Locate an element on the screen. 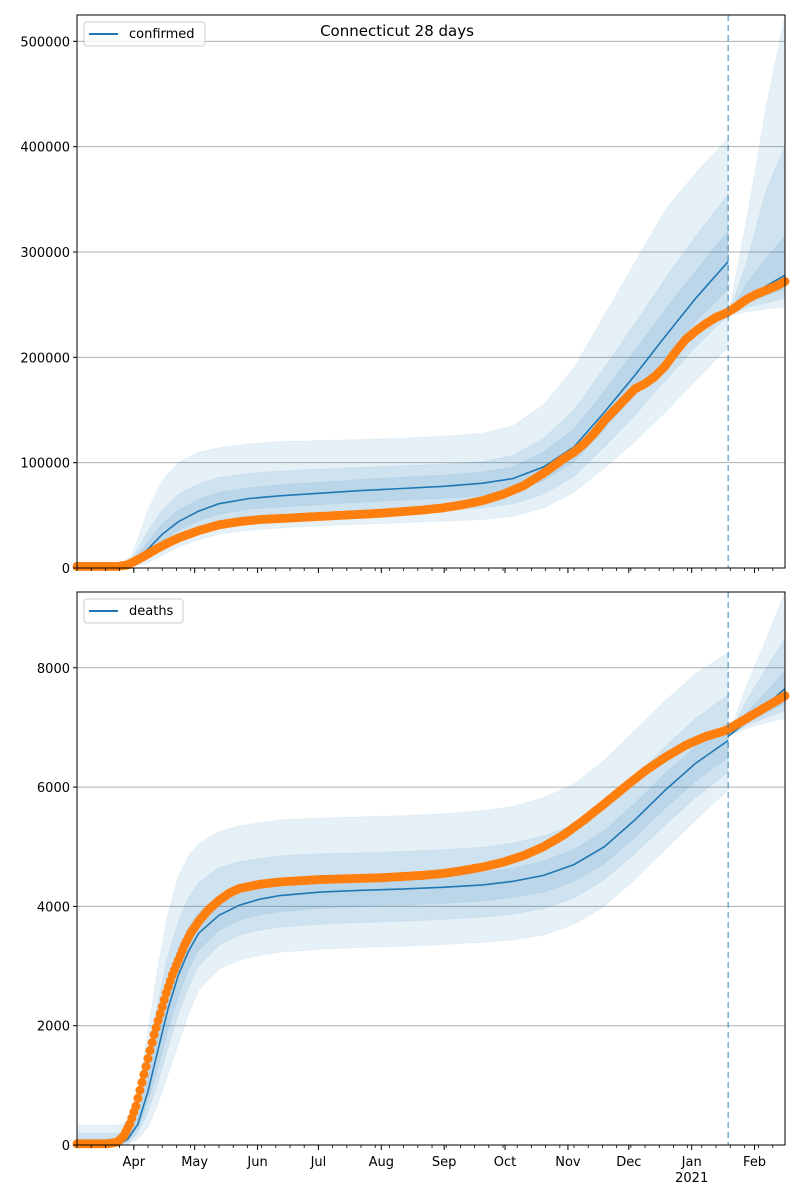 The image size is (800, 1200). x-tick-label: Feb is located at coordinates (754, 1162).